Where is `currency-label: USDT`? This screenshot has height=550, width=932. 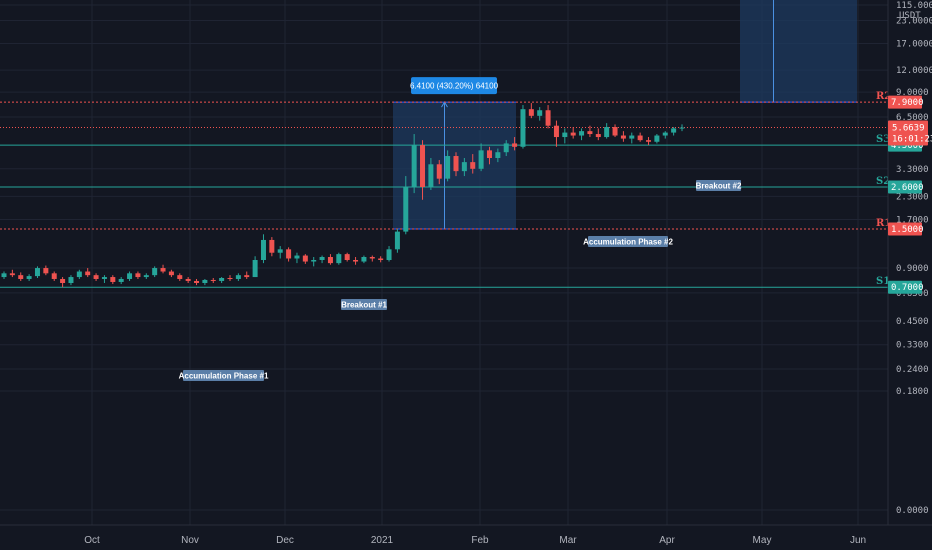
currency-label: USDT is located at coordinates (910, 16).